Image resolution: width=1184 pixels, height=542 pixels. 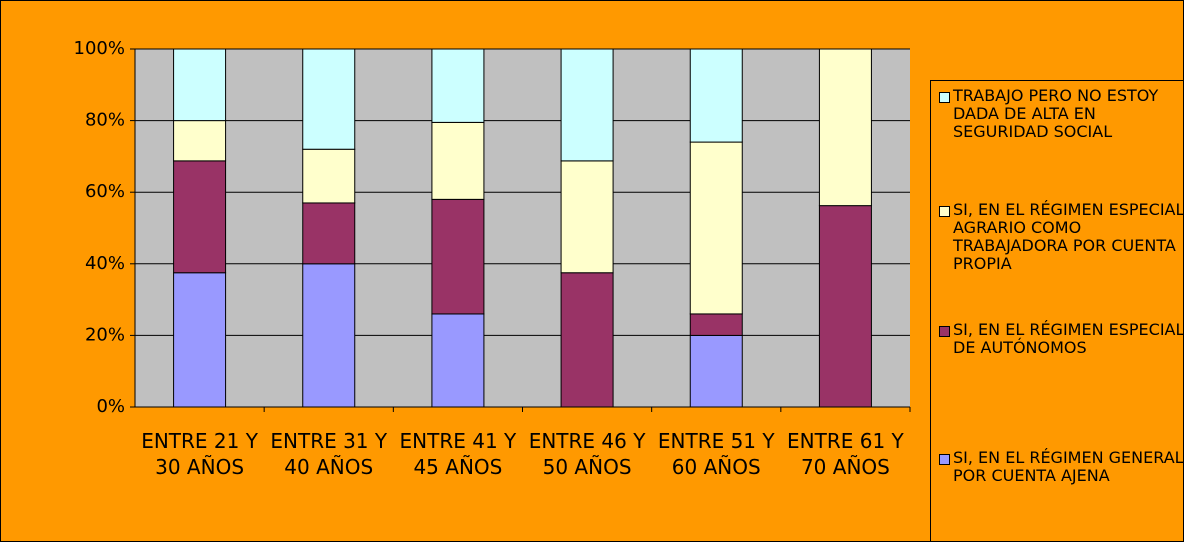 What do you see at coordinates (1068, 338) in the screenshot?
I see `legend-label: SI, EN EL RÉGIMEN ESPECIAL DE AUTÓNOMOS` at bounding box center [1068, 338].